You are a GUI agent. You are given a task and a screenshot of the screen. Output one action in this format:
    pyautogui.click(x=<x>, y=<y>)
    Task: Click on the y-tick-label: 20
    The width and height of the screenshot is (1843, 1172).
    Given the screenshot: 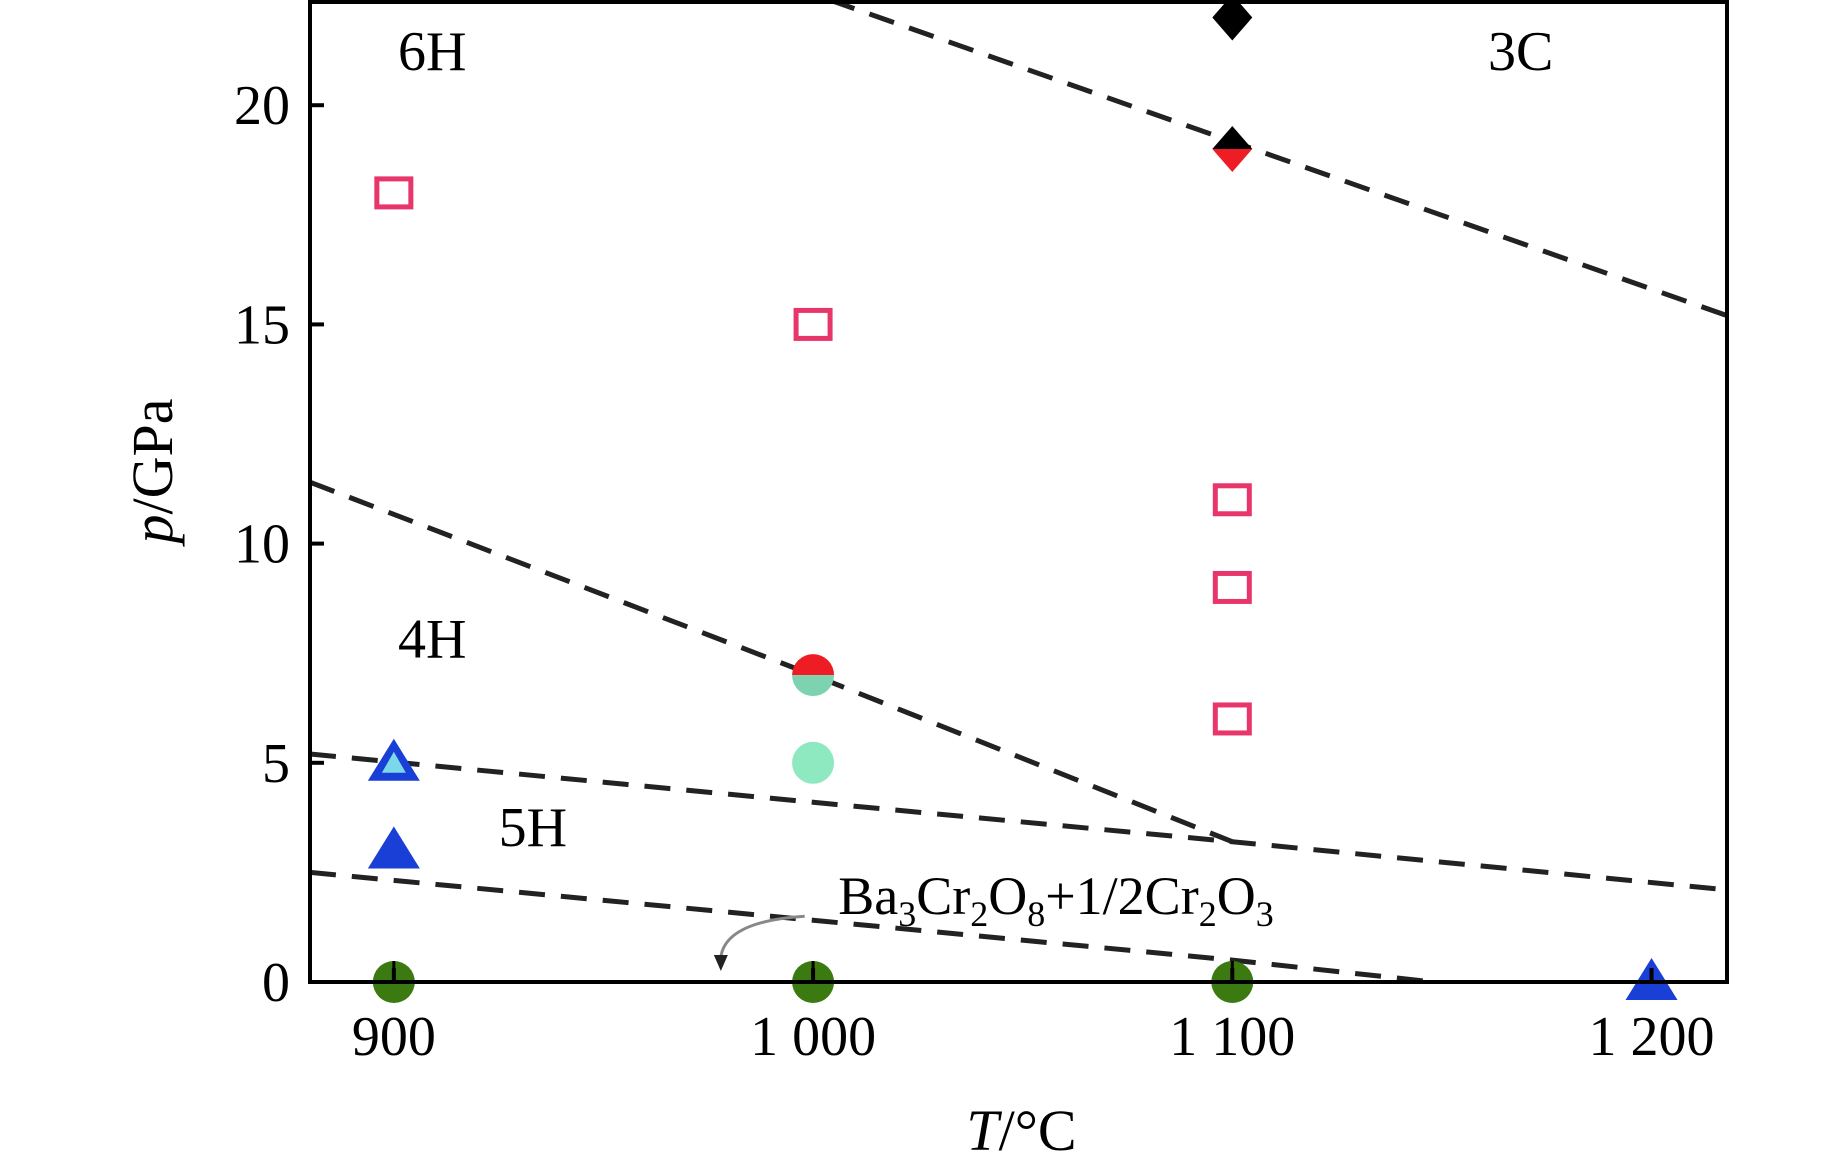 What is the action you would take?
    pyautogui.click(x=262, y=106)
    